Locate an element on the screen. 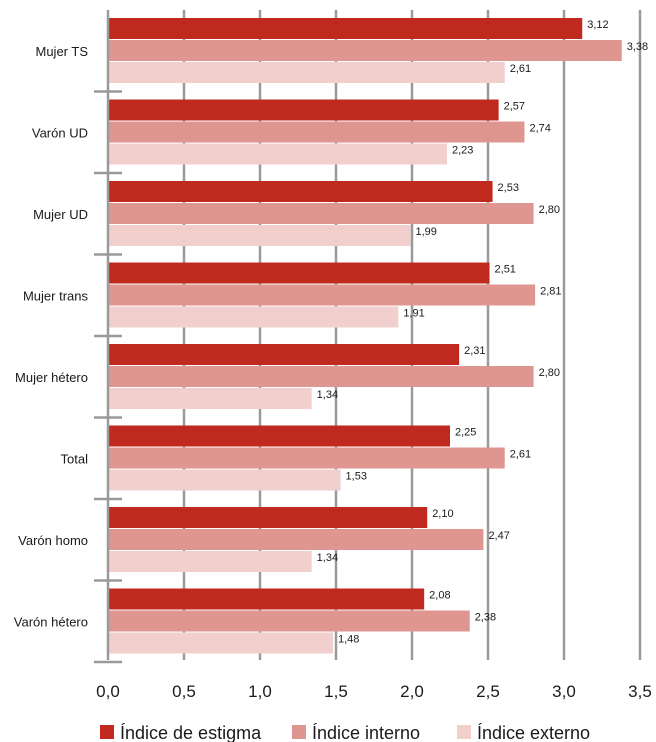 This screenshot has width=656, height=742. value-label-1-2: 3,38 is located at coordinates (637, 47).